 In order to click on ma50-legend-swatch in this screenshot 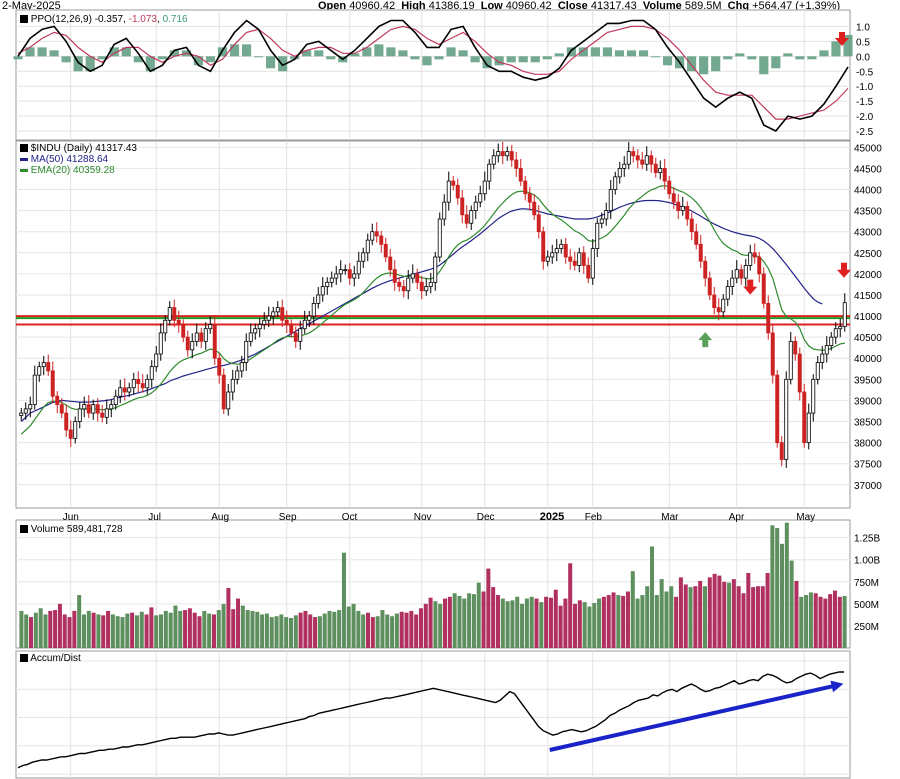, I will do `click(24, 159)`.